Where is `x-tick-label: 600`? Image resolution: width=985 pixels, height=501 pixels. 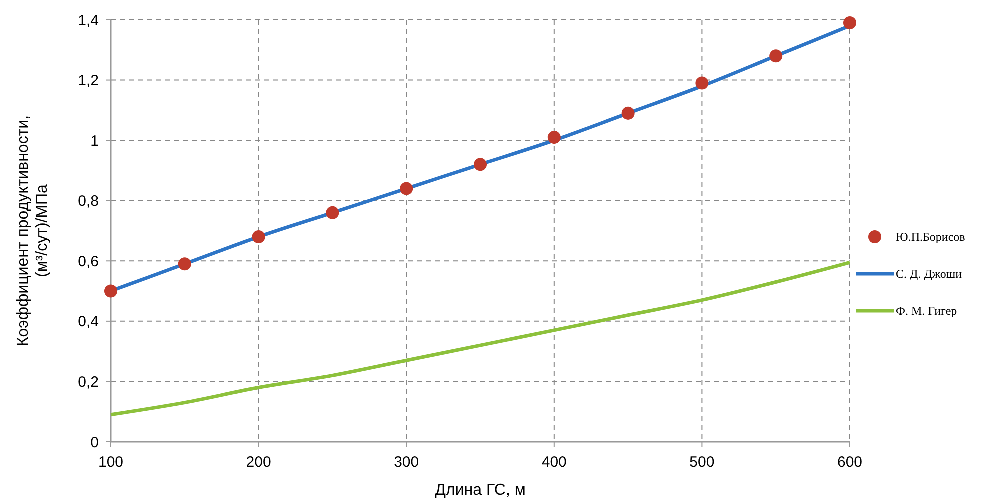 x-tick-label: 600 is located at coordinates (850, 462).